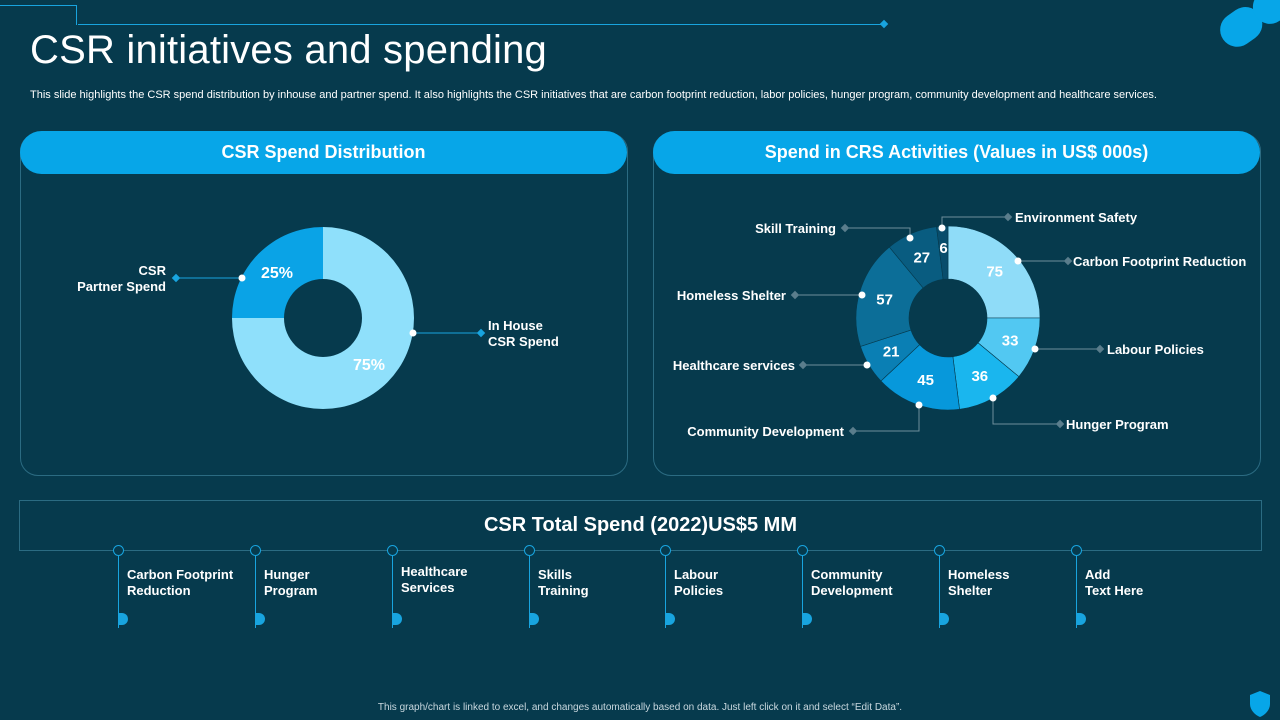  I want to click on initiative-label: Skills Training, so click(563, 582).